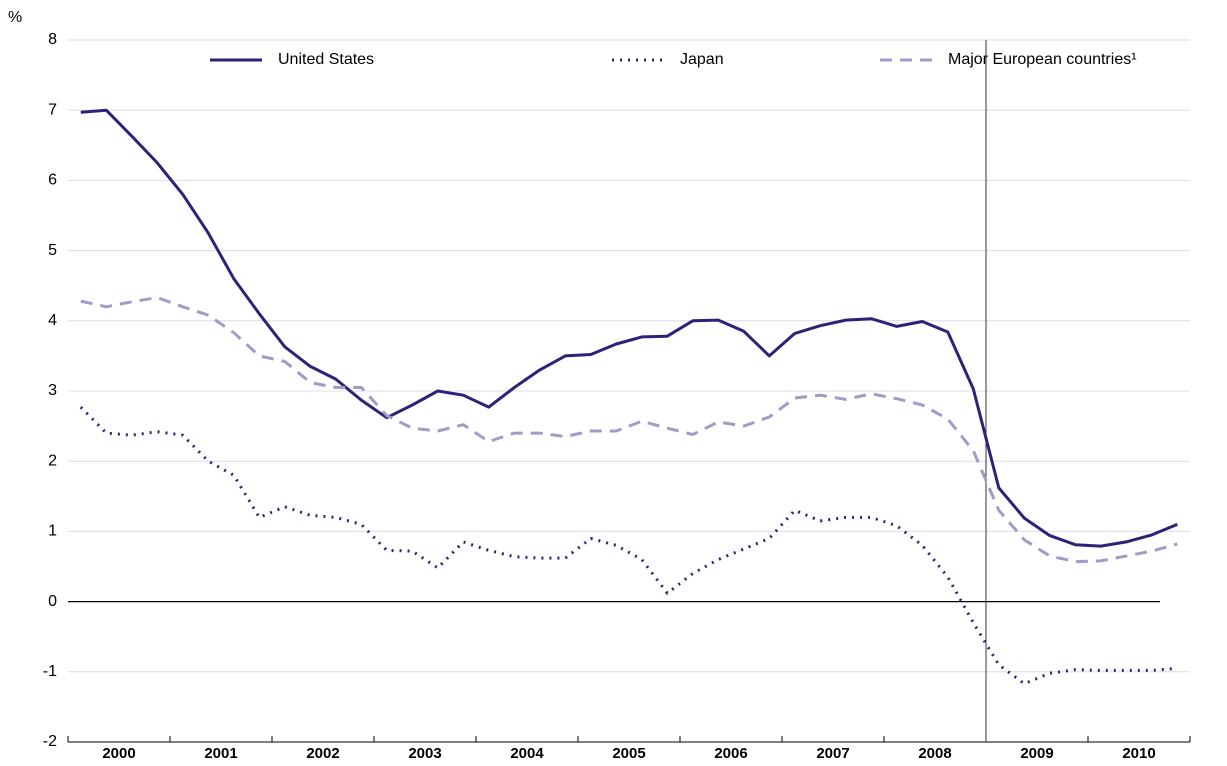  Describe the element at coordinates (52, 180) in the screenshot. I see `y-tick-label: 6` at that location.